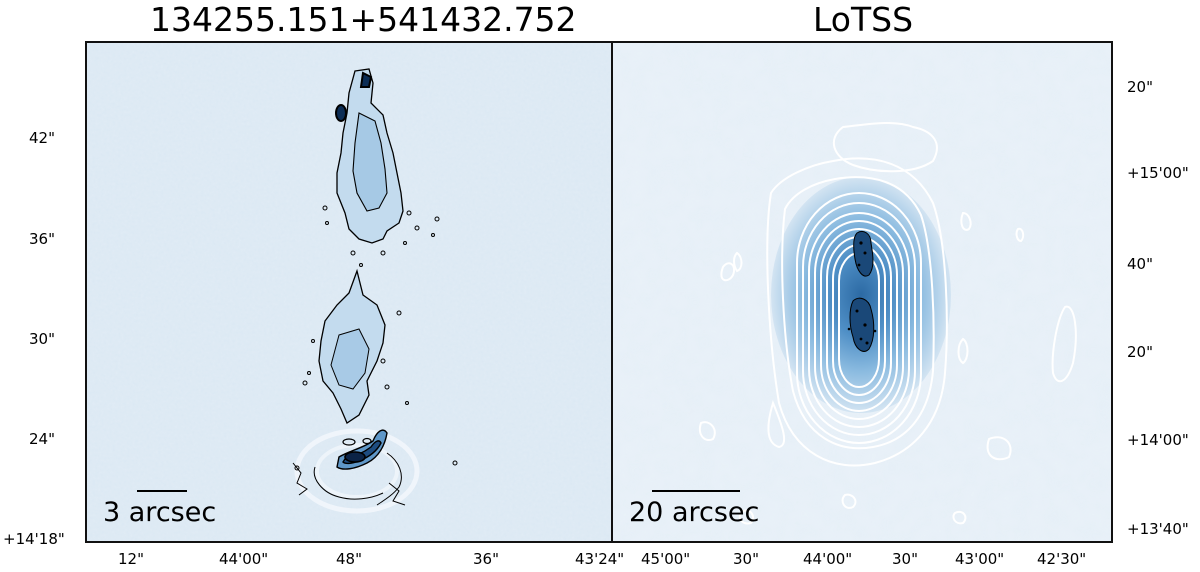 The width and height of the screenshot is (1200, 572). Describe the element at coordinates (1158, 173) in the screenshot. I see `right-y-tick: +15'00"` at that location.